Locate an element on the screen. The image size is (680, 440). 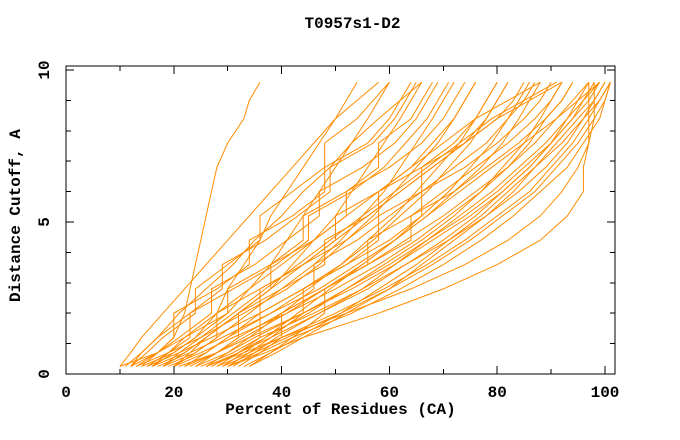
x-tick-label: 60 is located at coordinates (389, 393).